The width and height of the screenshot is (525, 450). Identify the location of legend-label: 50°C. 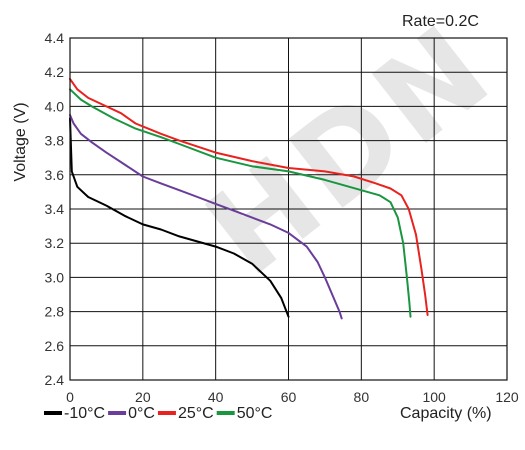
(255, 413).